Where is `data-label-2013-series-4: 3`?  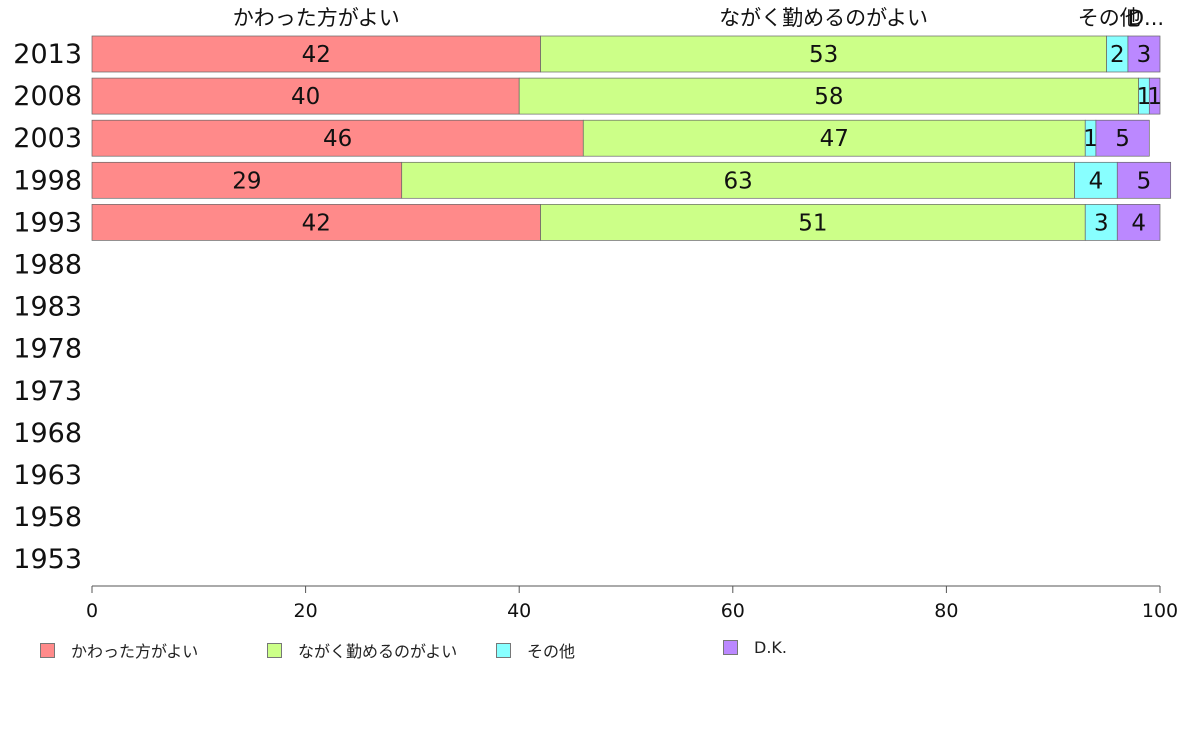 data-label-2013-series-4: 3 is located at coordinates (1144, 55).